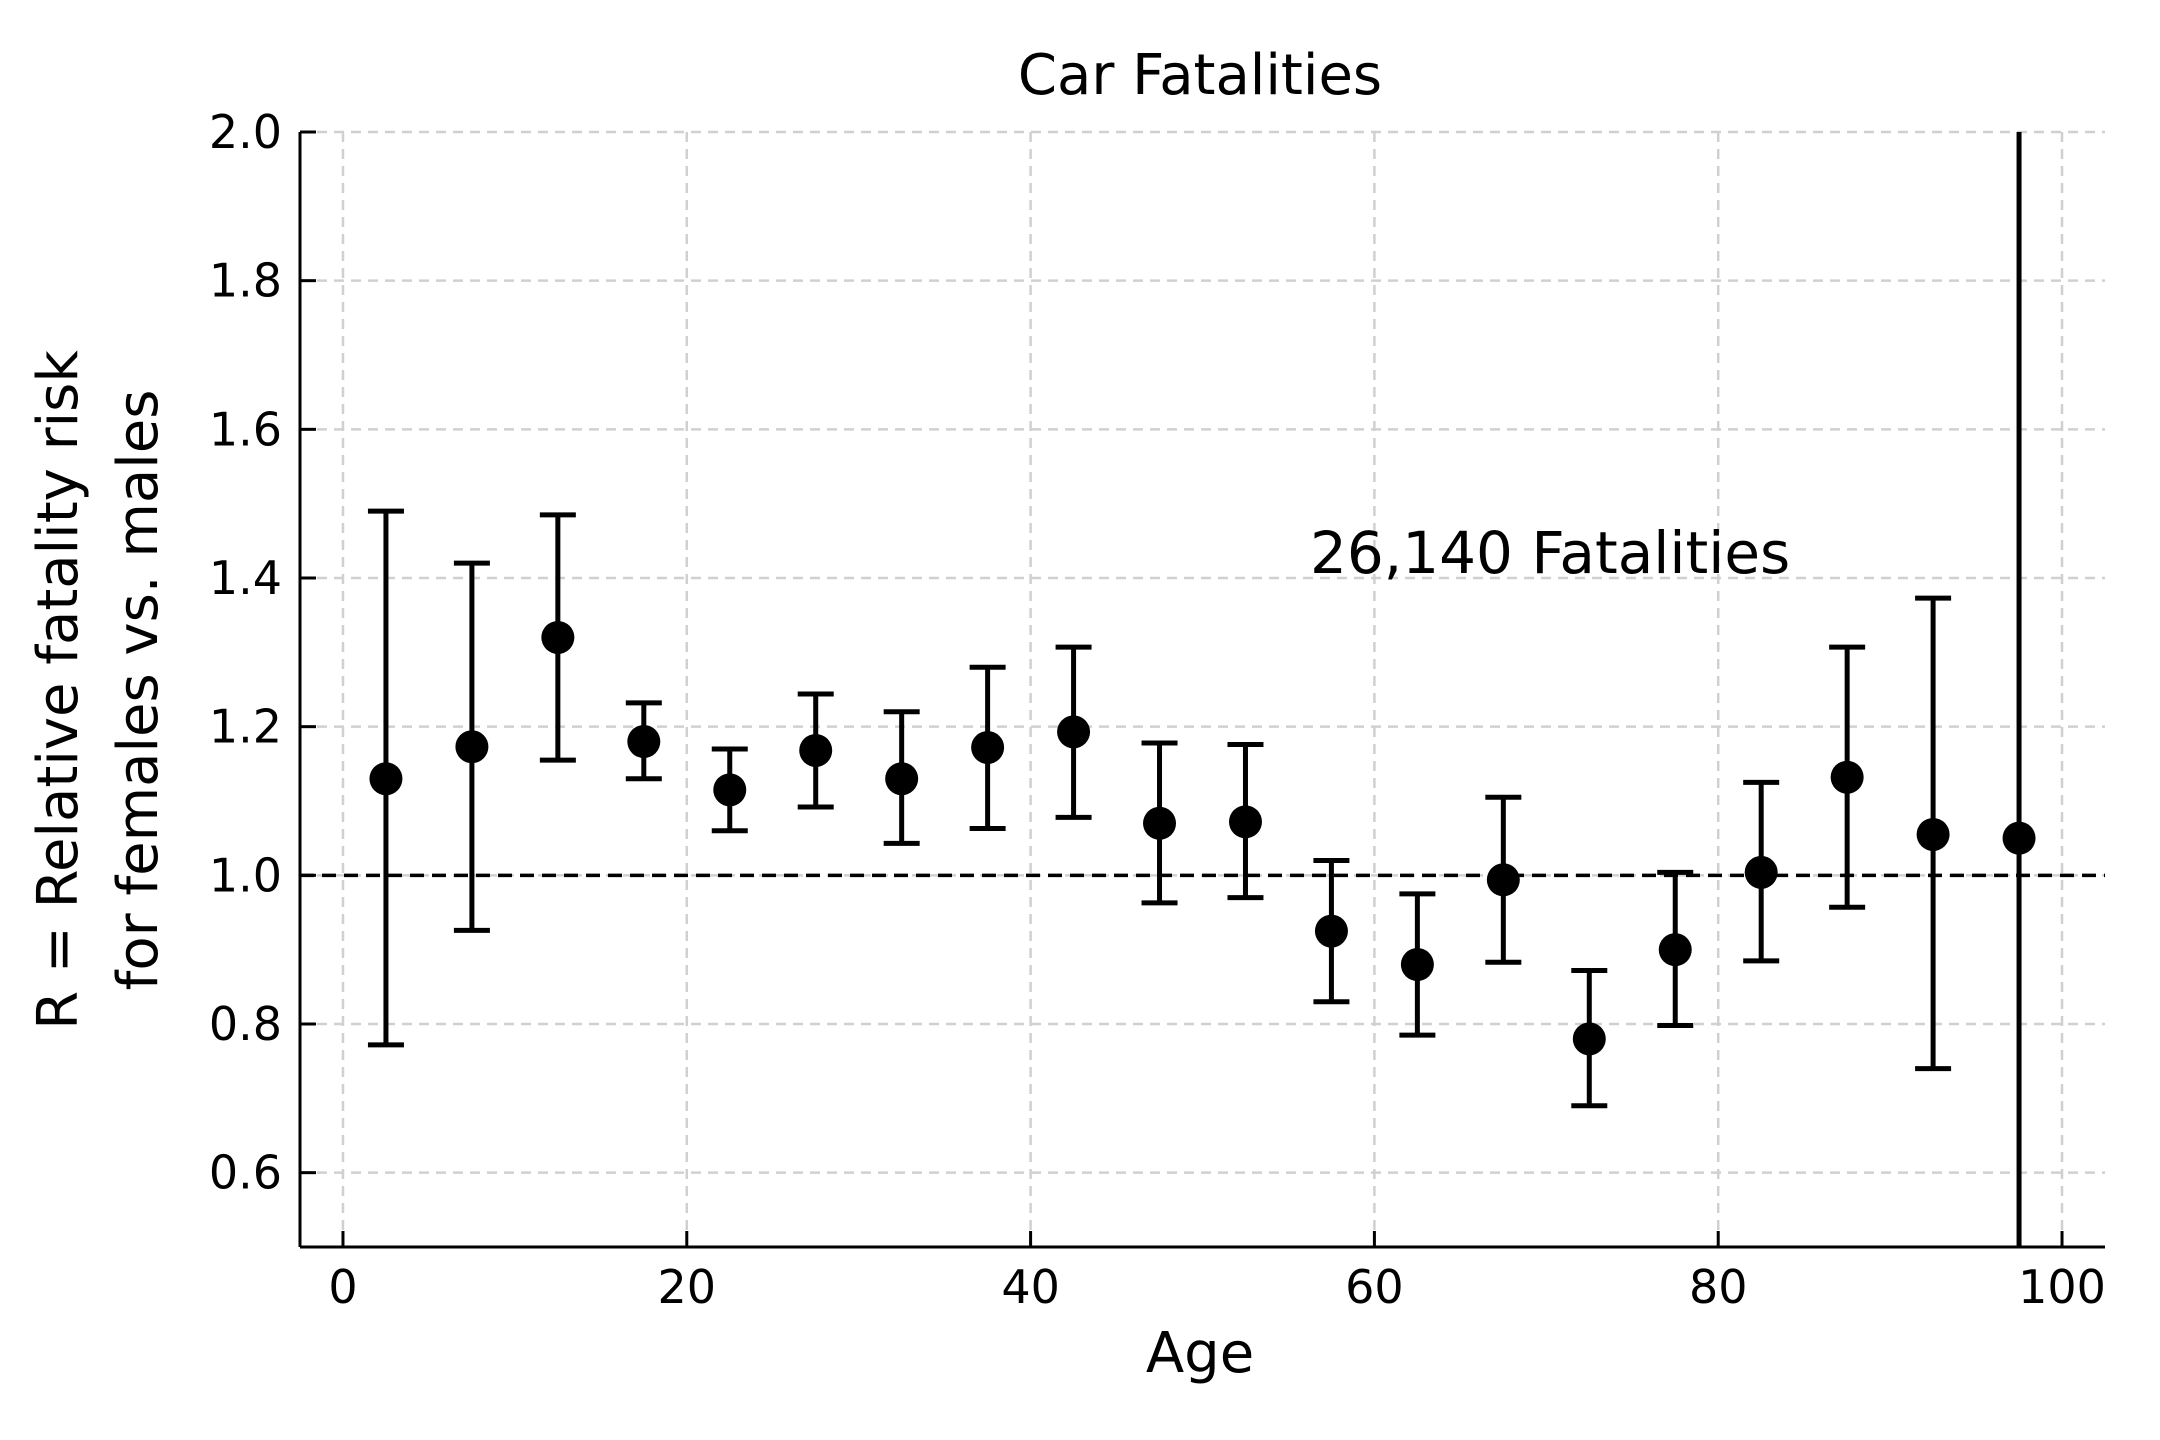 This screenshot has width=2160, height=1440. Describe the element at coordinates (138, 690) in the screenshot. I see `y-axis-label-line2: for females vs. males` at that location.